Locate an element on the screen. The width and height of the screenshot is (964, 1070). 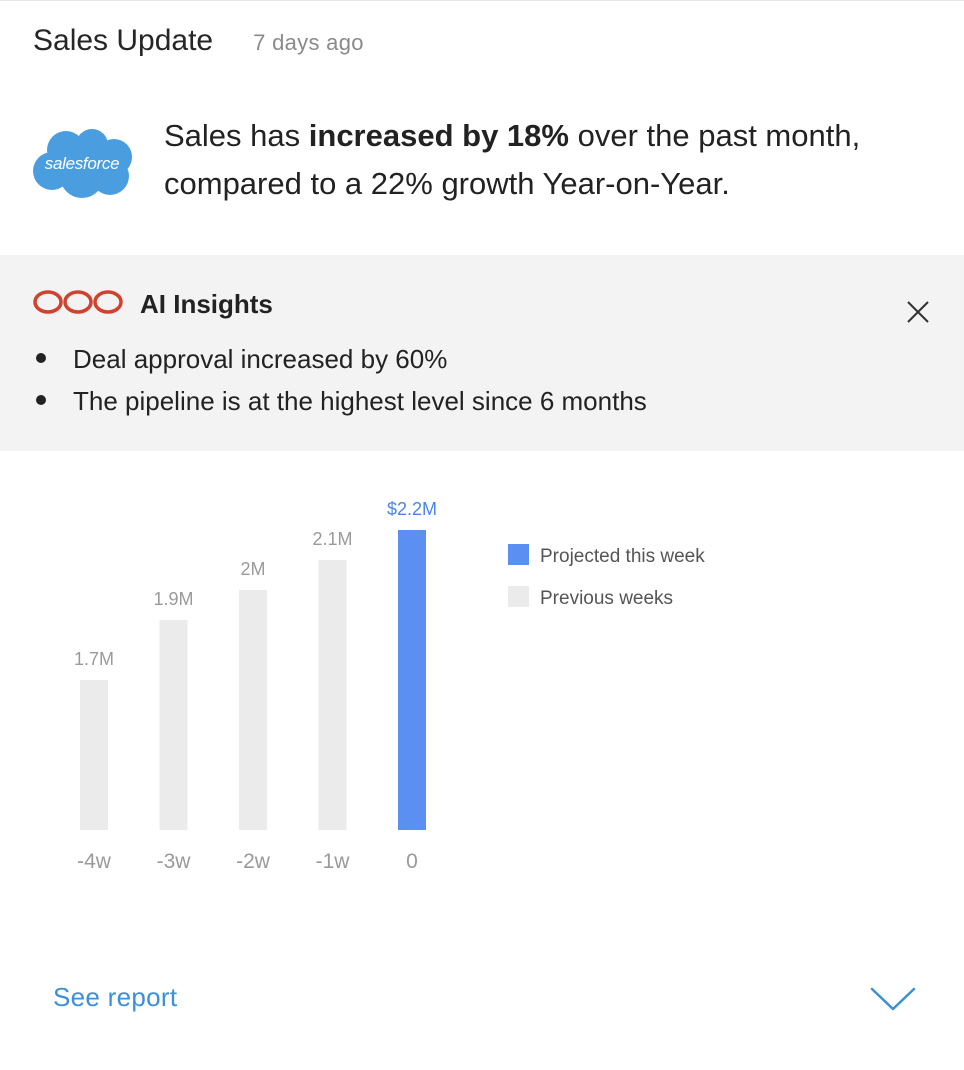
close-button is located at coordinates (917, 313).